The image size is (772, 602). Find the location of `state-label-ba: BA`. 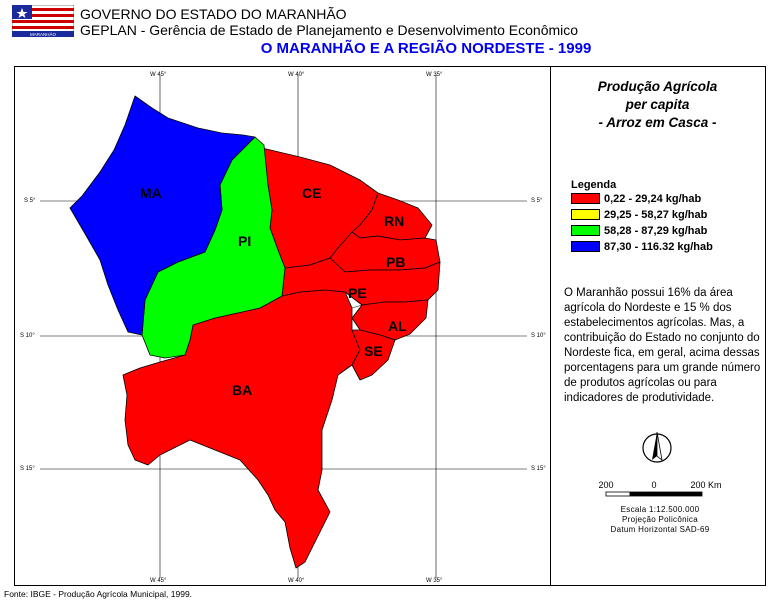

state-label-ba: BA is located at coordinates (242, 390).